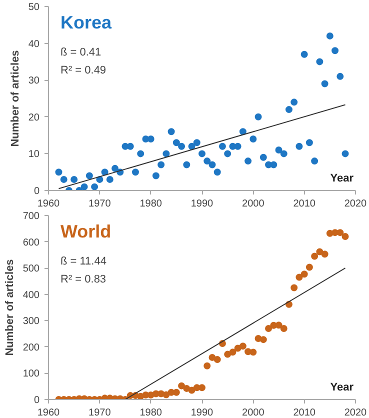 Image resolution: width=369 pixels, height=418 pixels. Describe the element at coordinates (31, 348) in the screenshot. I see `y-tick-label: 200` at that location.